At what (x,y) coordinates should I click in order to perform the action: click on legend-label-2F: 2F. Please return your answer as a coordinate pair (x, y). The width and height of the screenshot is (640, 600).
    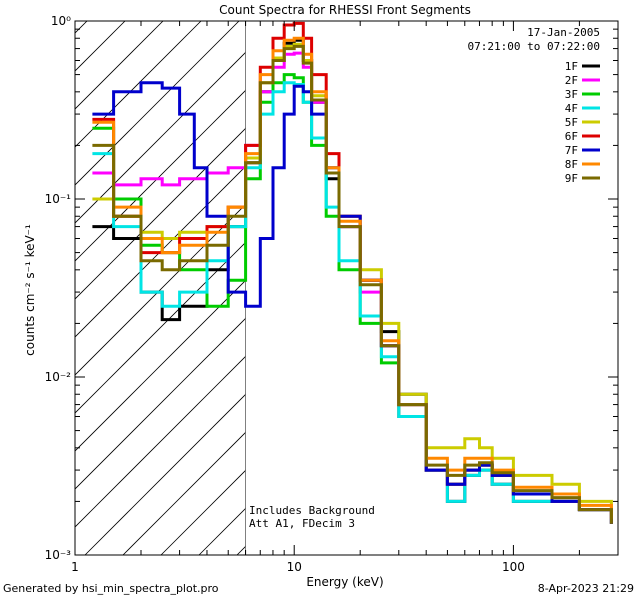
    Looking at the image, I should click on (571, 80).